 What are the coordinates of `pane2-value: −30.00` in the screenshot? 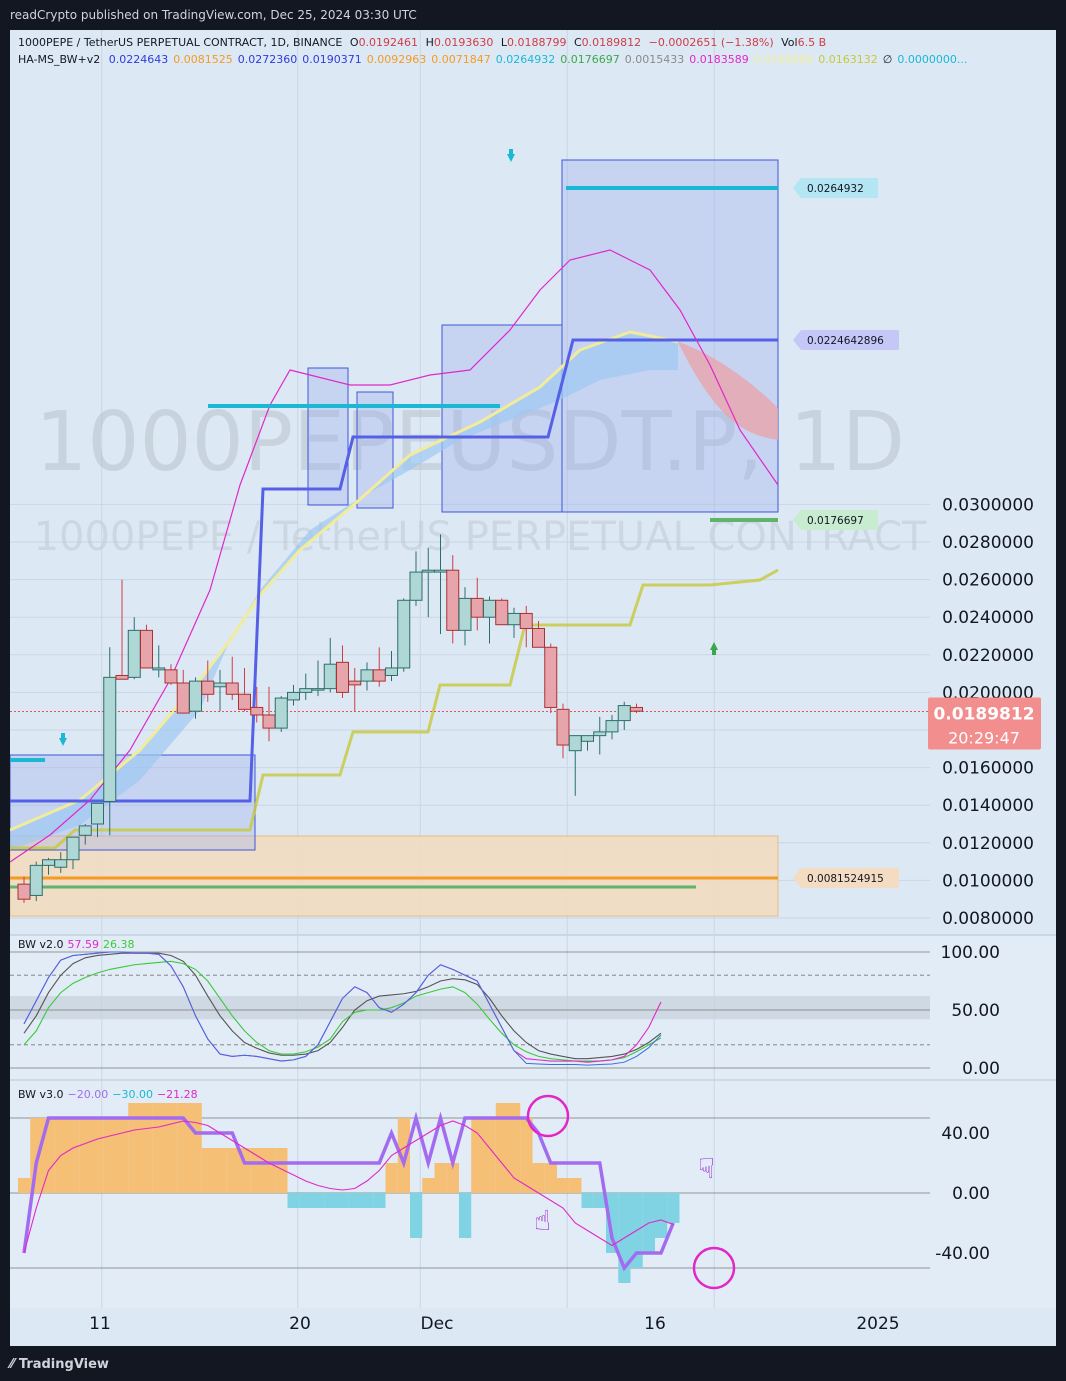 It's located at (132, 1094).